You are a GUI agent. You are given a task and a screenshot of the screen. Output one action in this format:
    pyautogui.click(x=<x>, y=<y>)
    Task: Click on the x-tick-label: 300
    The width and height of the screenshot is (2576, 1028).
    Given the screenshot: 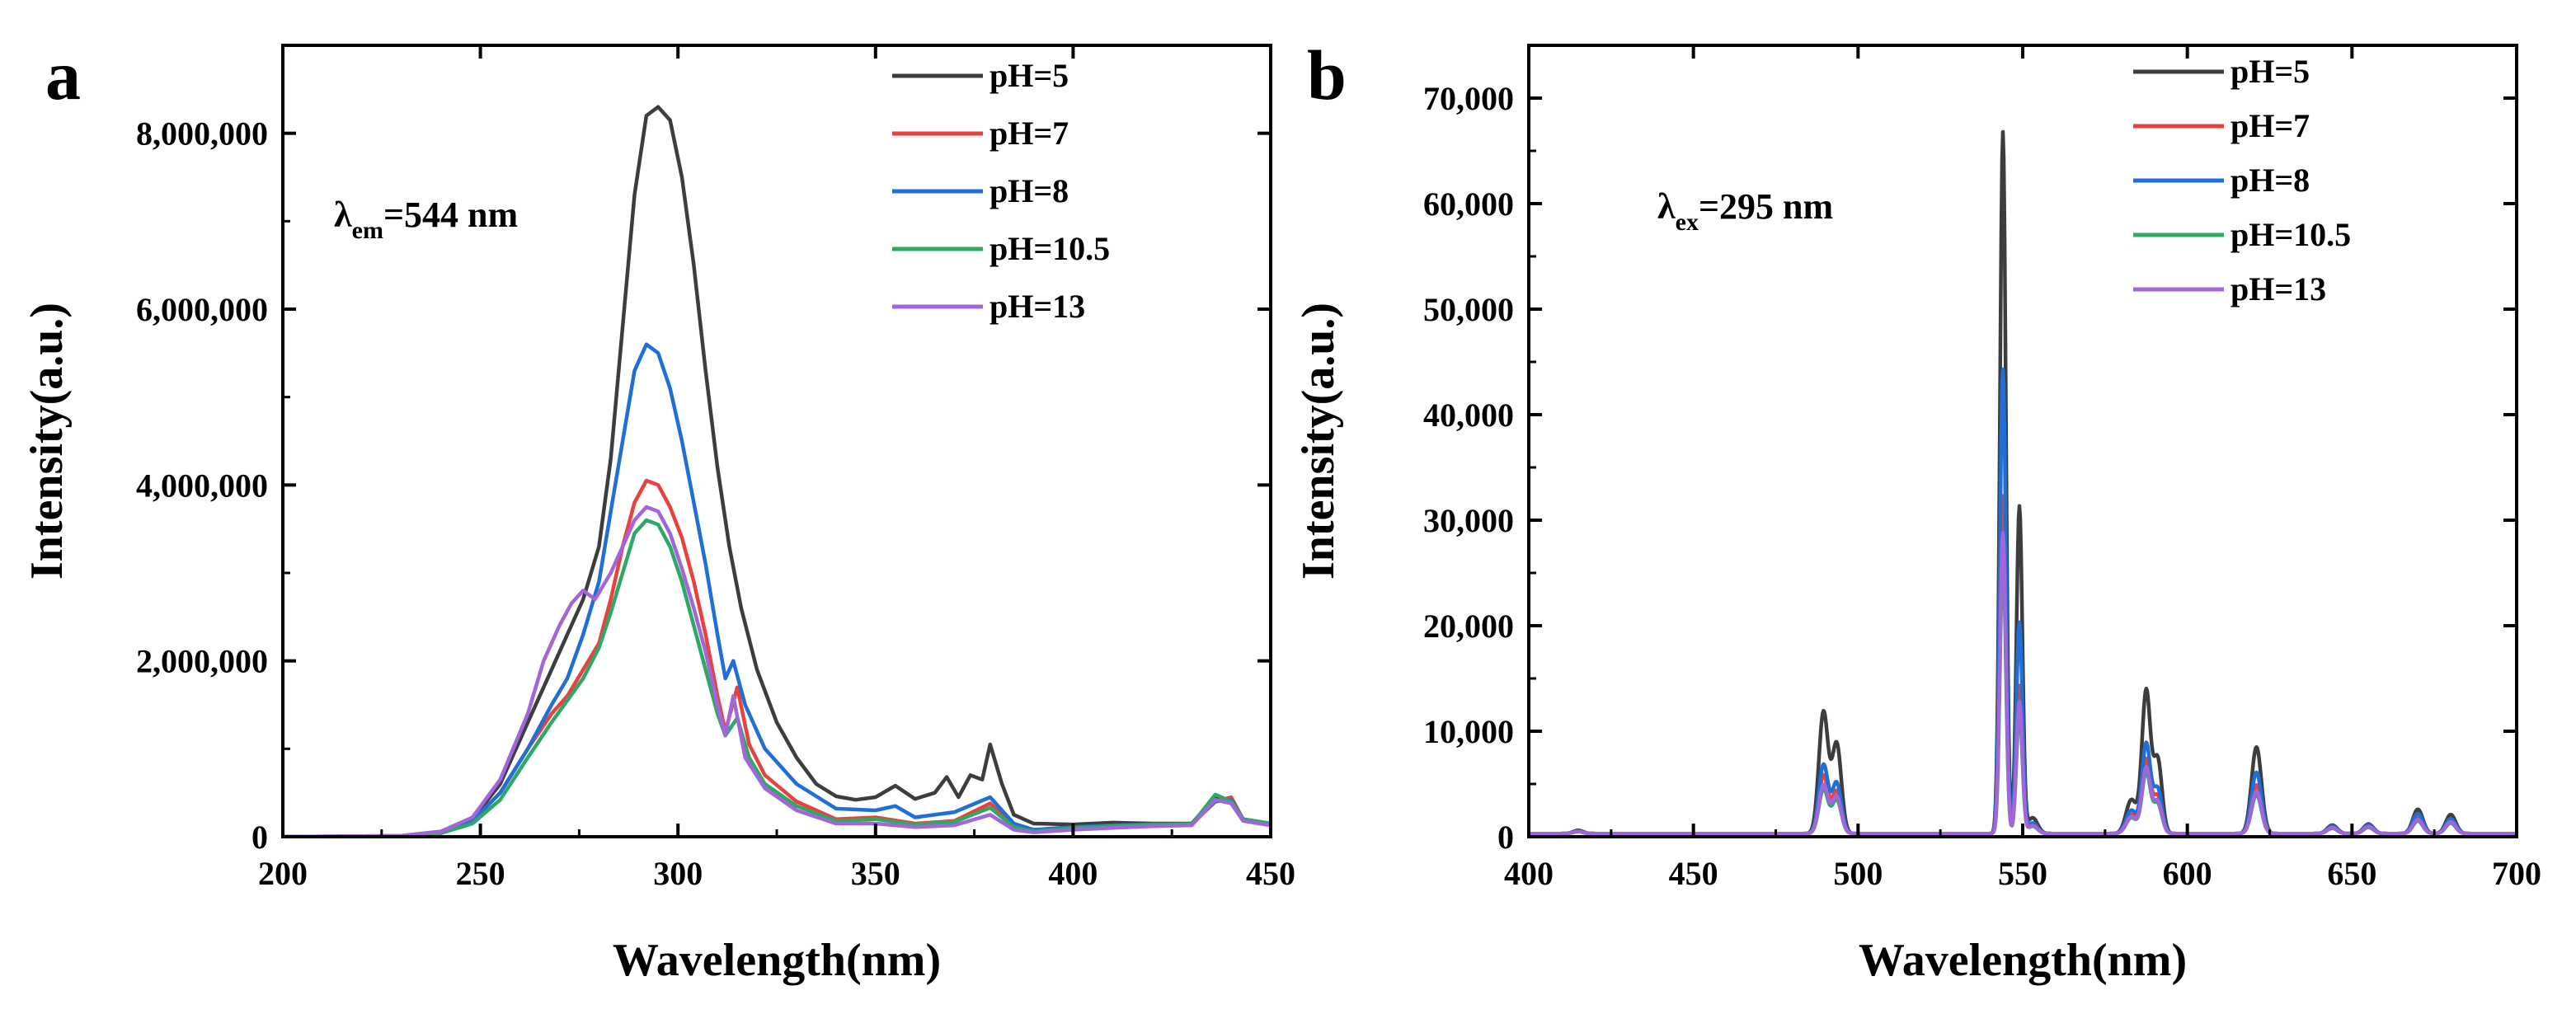 What is the action you would take?
    pyautogui.click(x=678, y=873)
    